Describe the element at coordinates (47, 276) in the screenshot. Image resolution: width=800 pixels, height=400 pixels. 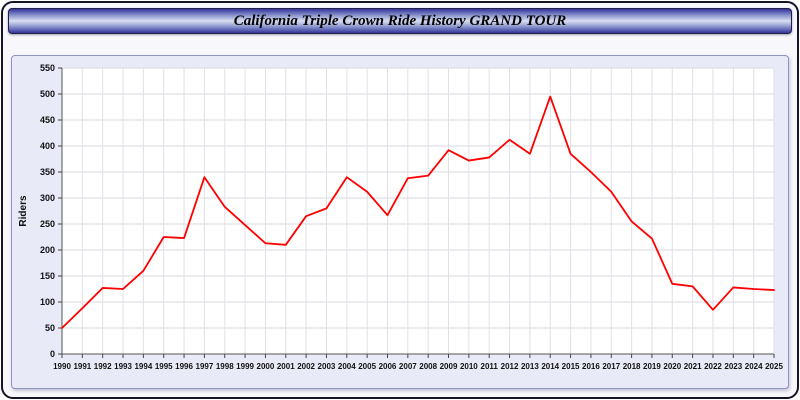
I see `y-tick-label: 150` at that location.